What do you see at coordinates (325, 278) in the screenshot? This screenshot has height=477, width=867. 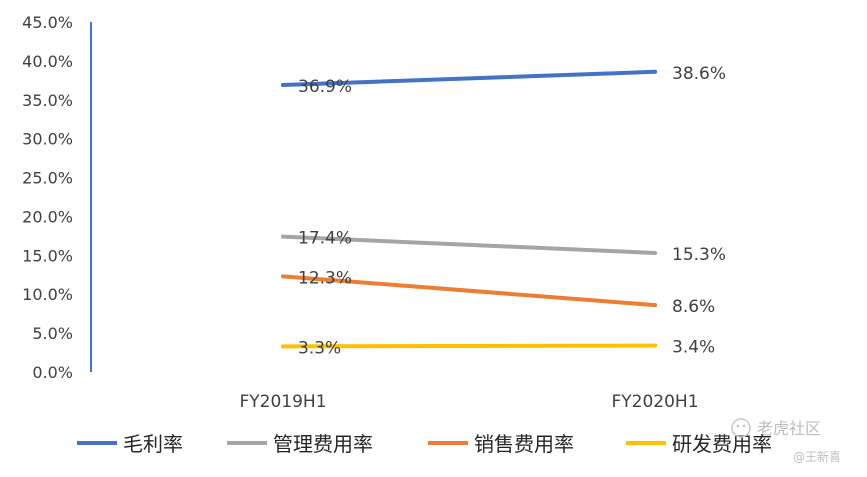 I see `data-label: 12.3%` at bounding box center [325, 278].